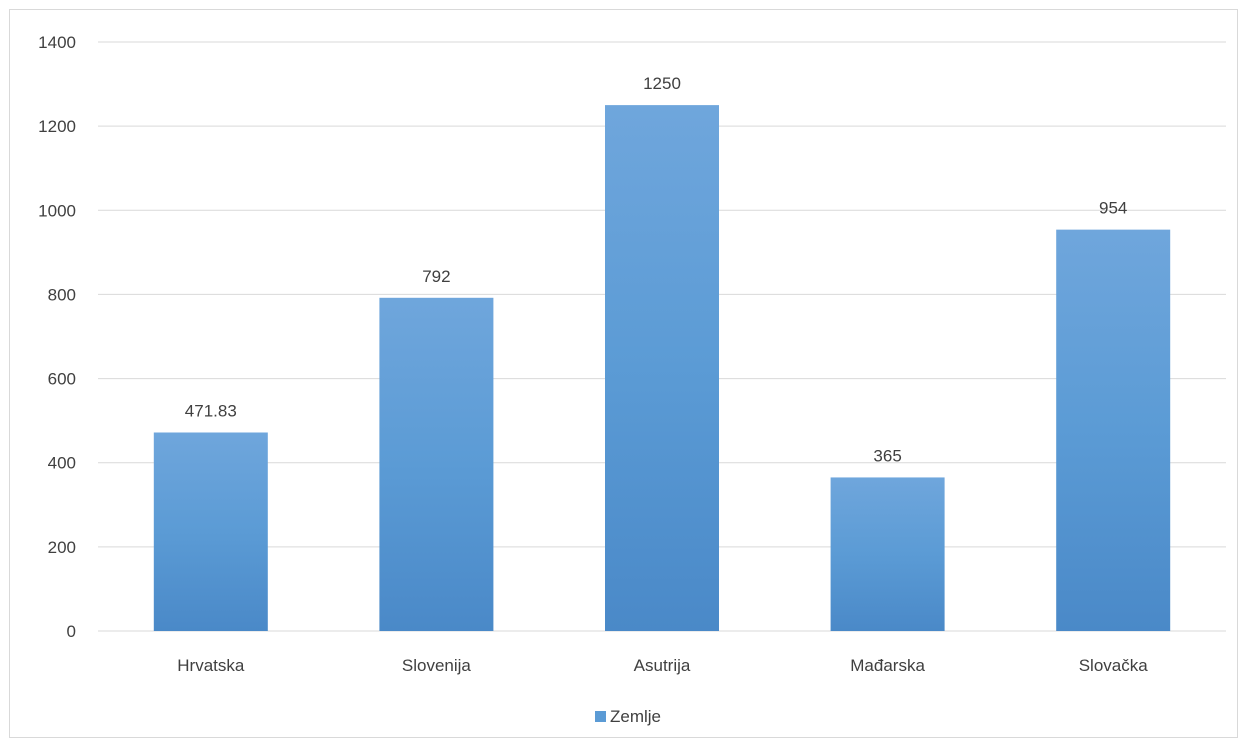 The width and height of the screenshot is (1247, 747). I want to click on x-tick-label: Slovenija, so click(437, 665).